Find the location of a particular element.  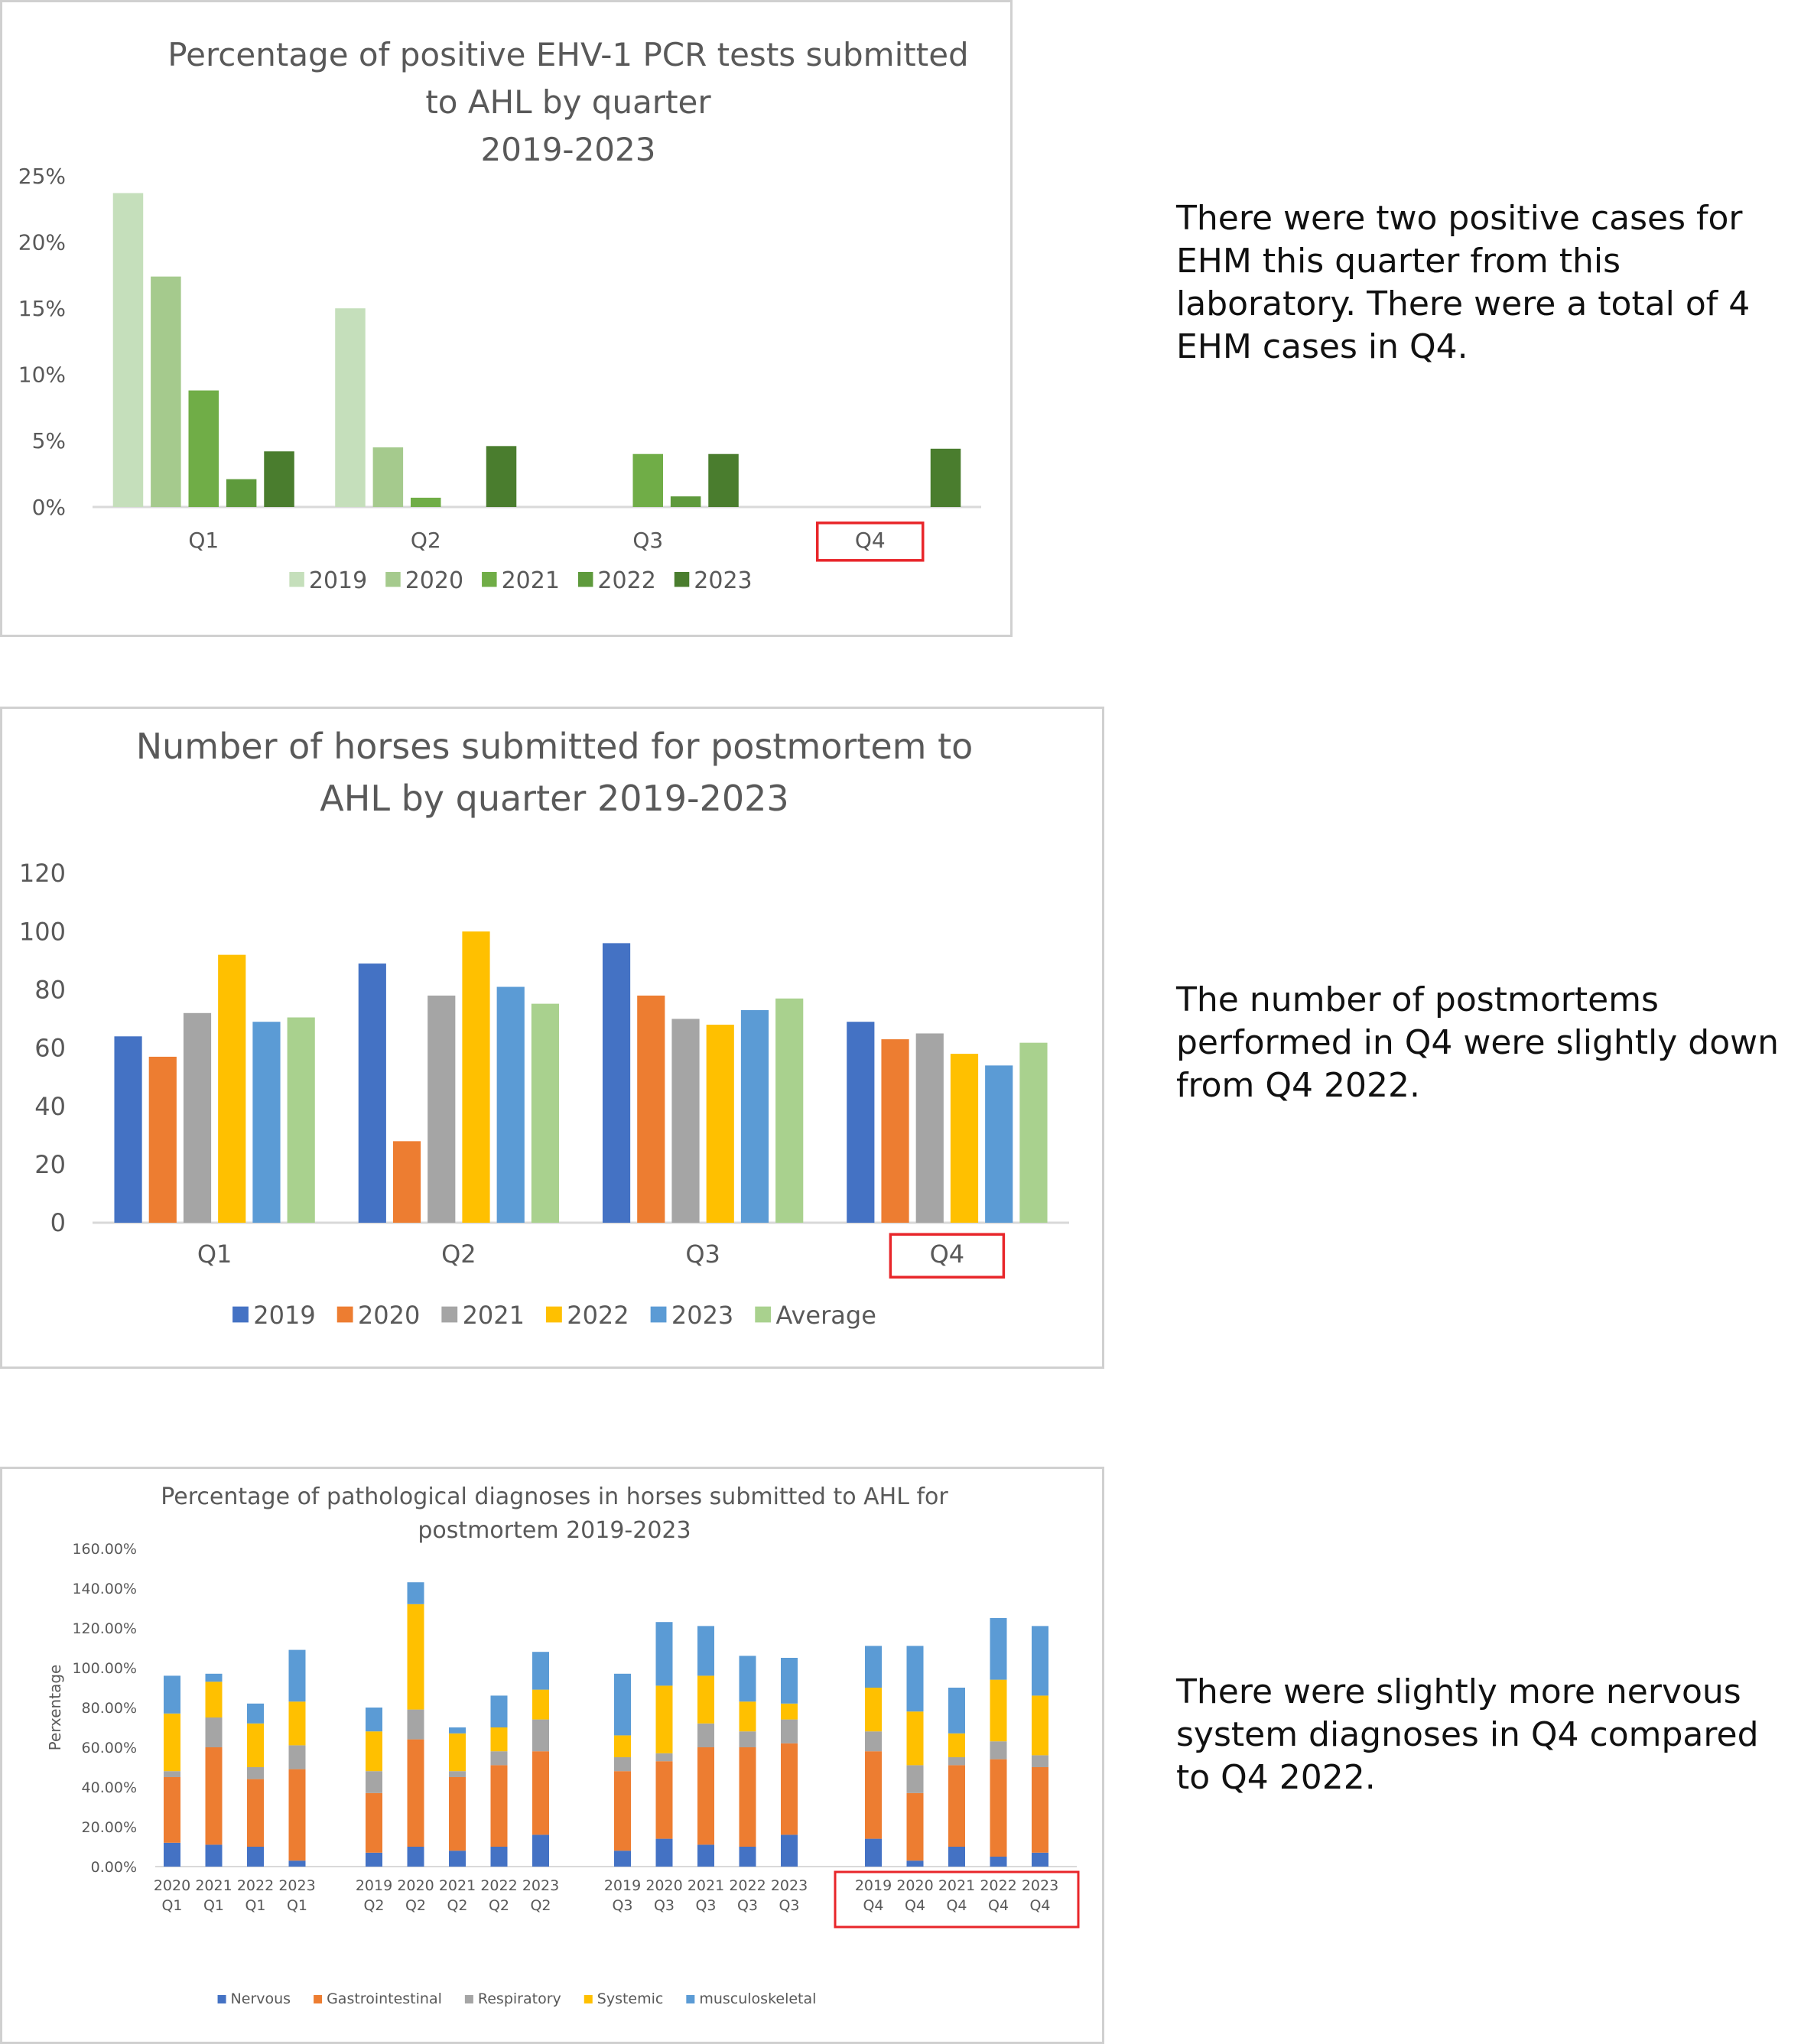

bar-musculoskeletal-2021-Q3 is located at coordinates (705, 1651).